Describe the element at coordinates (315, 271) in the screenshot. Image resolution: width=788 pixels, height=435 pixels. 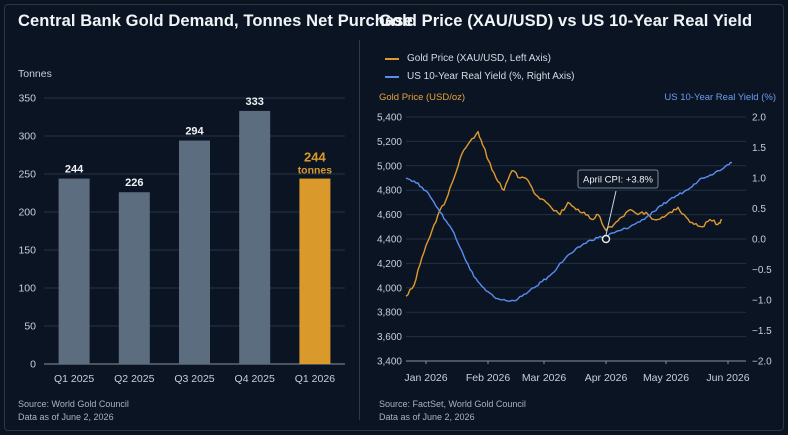
I see `bar-q1-2026` at that location.